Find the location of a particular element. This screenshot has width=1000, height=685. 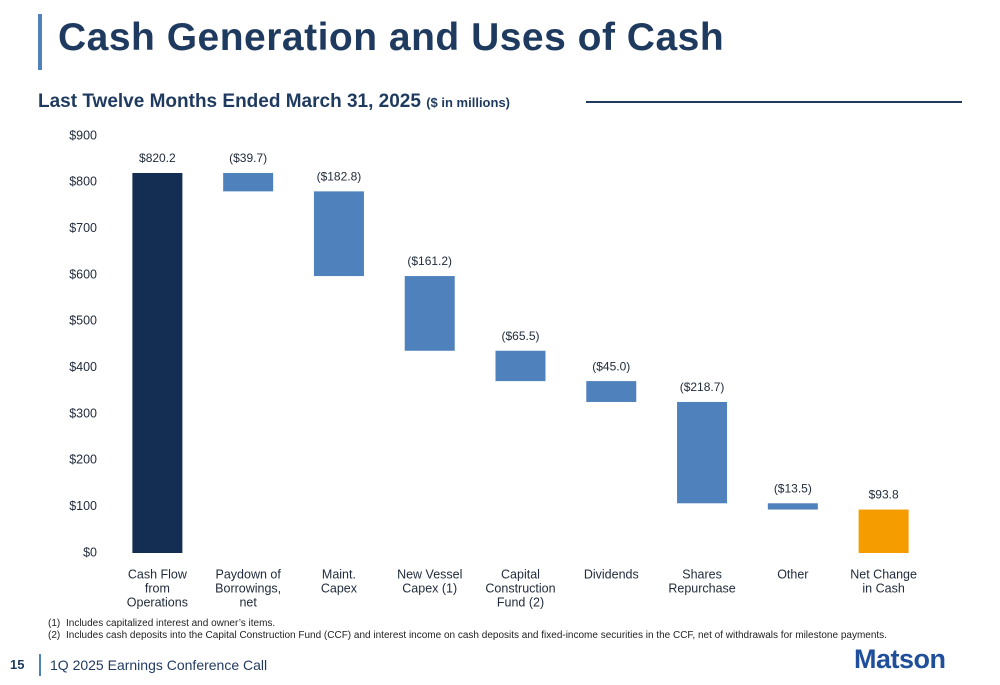

title: Cash Generation and Uses of Cash is located at coordinates (391, 37).